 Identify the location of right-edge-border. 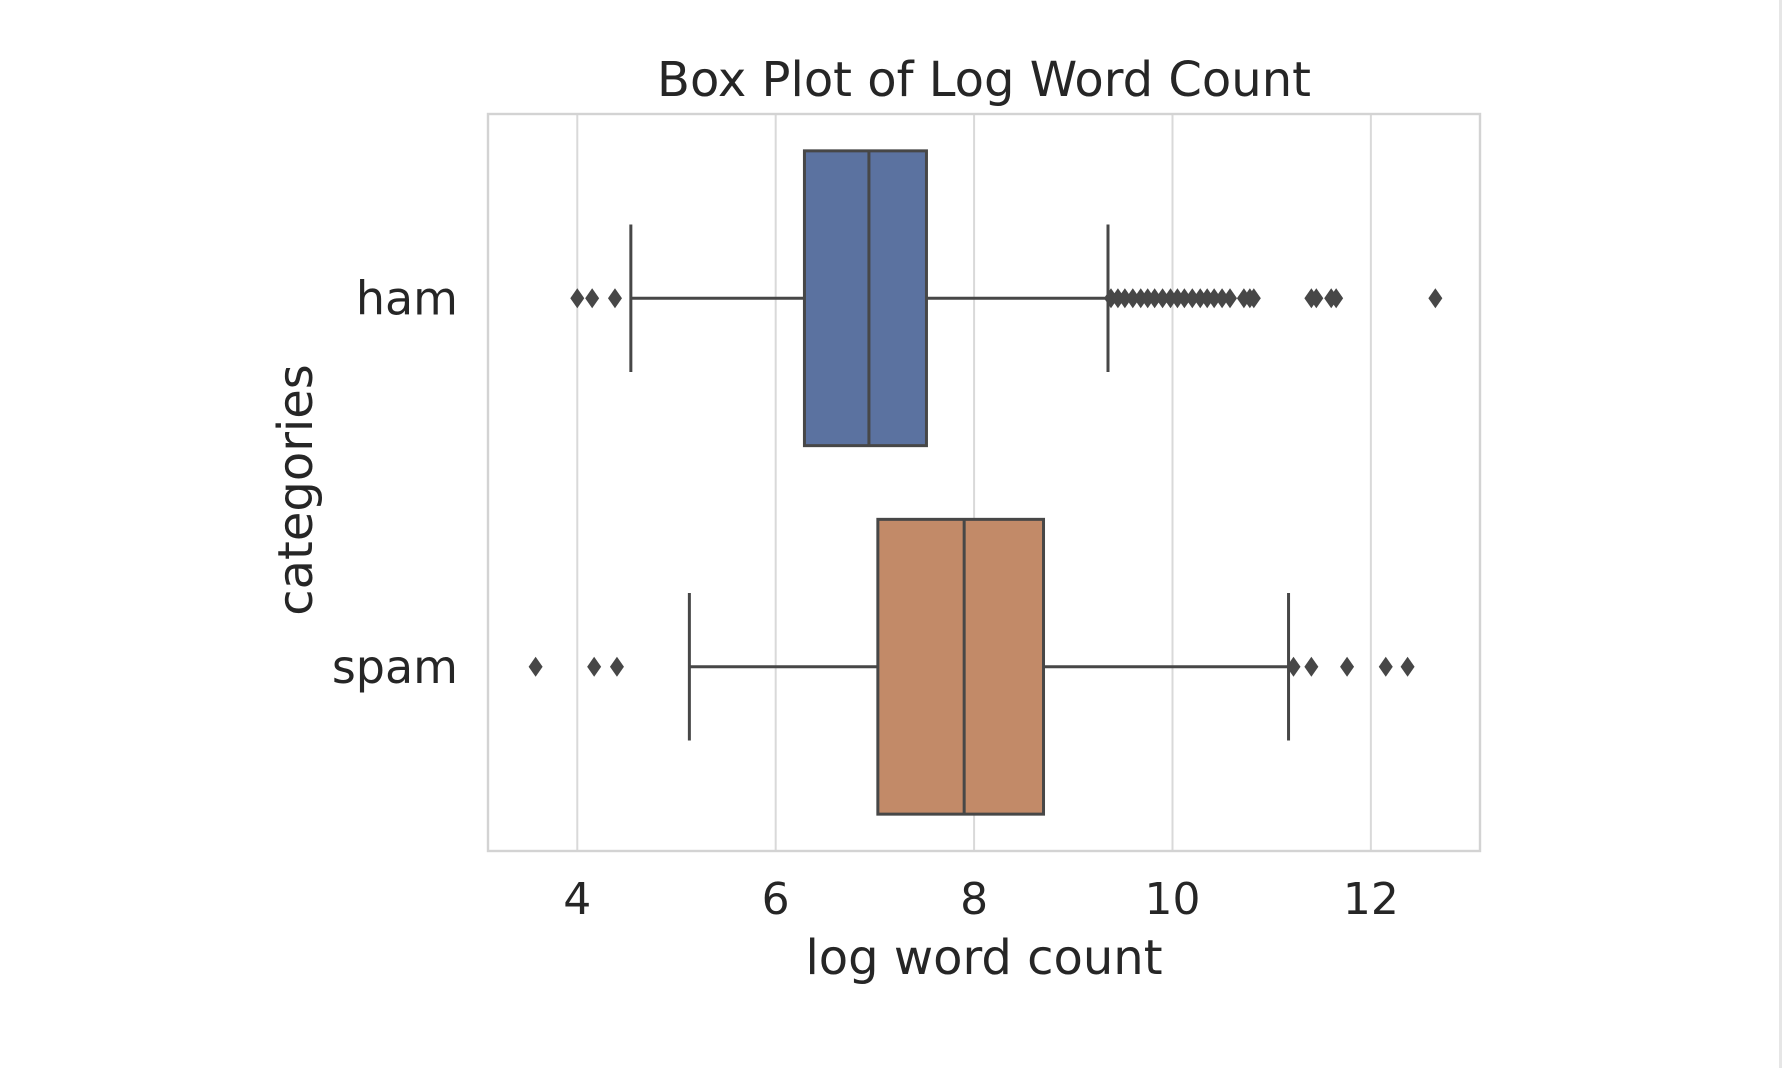
(1780, 534).